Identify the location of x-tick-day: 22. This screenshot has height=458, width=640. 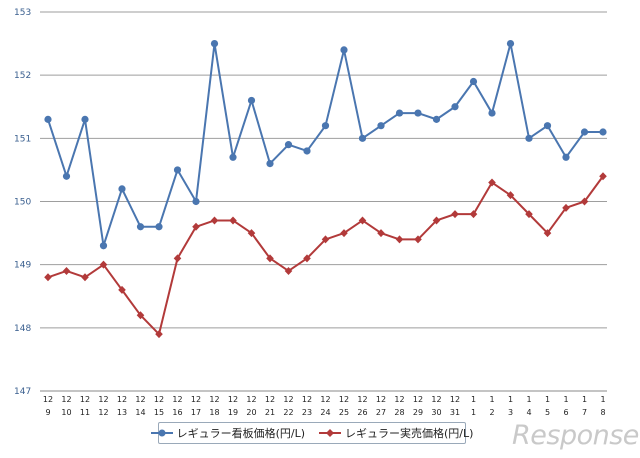
(288, 412).